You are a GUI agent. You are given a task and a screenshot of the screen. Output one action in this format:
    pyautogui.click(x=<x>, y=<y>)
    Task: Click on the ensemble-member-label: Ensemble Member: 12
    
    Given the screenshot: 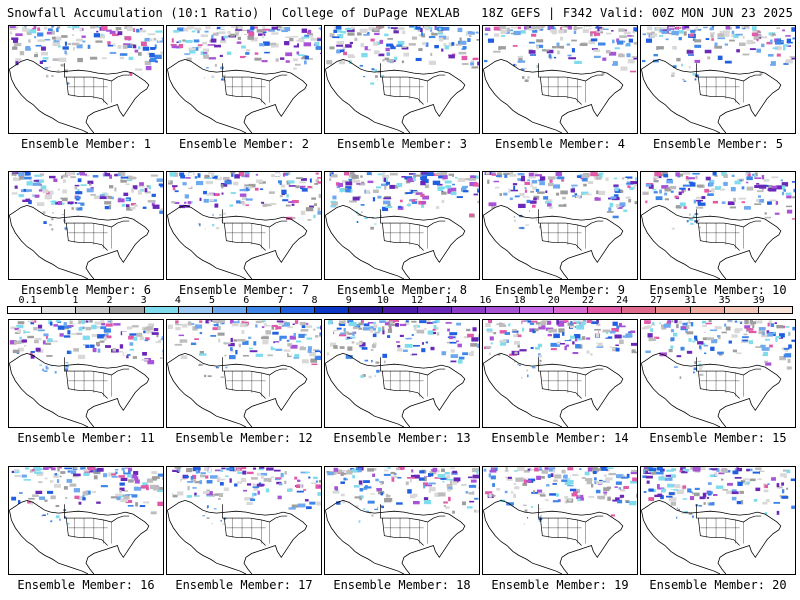 What is the action you would take?
    pyautogui.click(x=244, y=438)
    